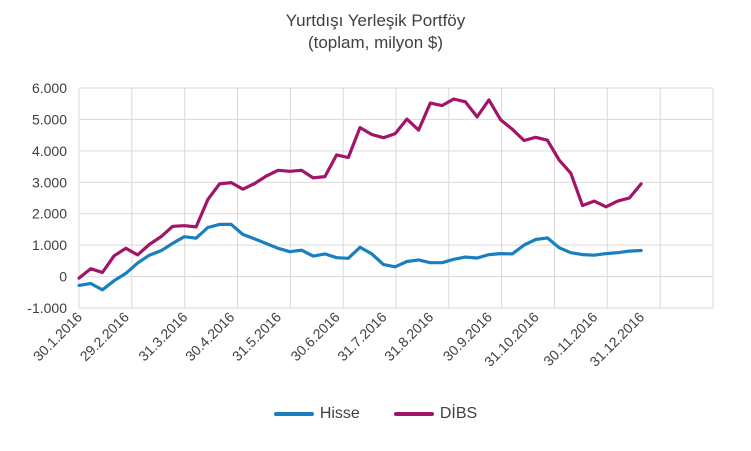  Describe the element at coordinates (339, 413) in the screenshot. I see `legend-label-hisse: Hisse` at that location.